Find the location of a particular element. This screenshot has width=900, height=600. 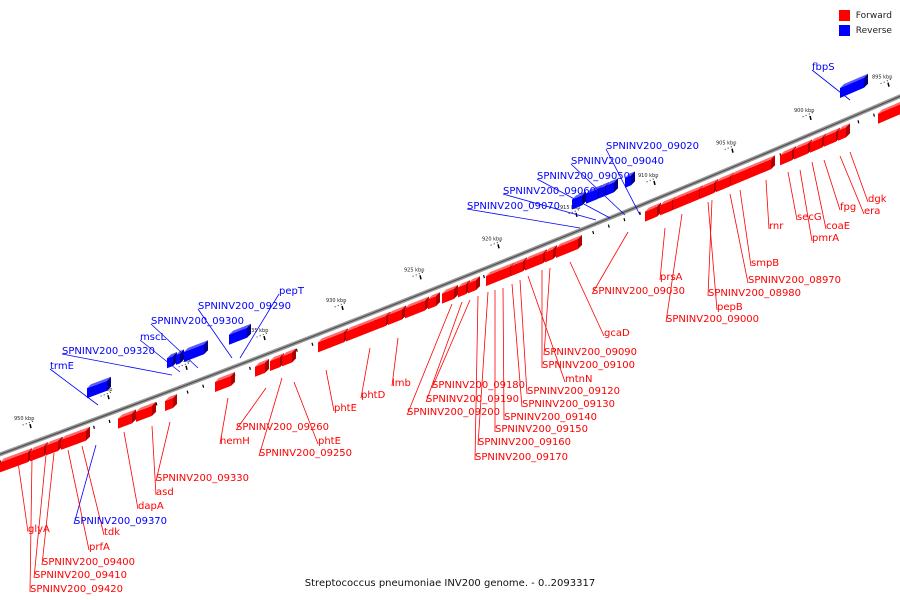

gene-label: prsA is located at coordinates (671, 277).